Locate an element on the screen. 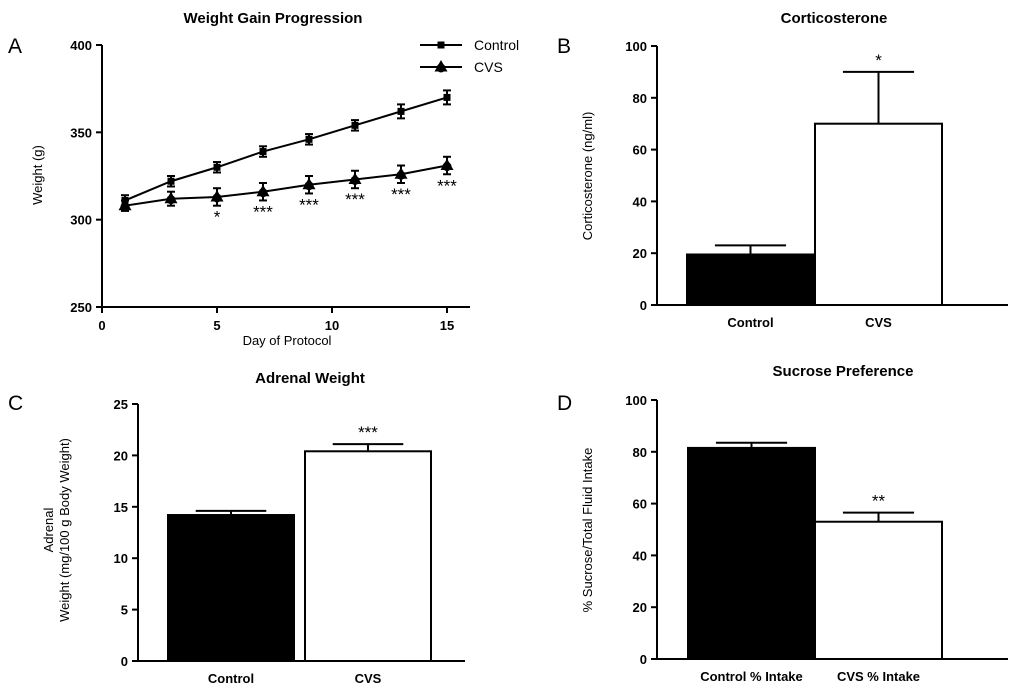  significance-marker-b: * is located at coordinates (878, 60).